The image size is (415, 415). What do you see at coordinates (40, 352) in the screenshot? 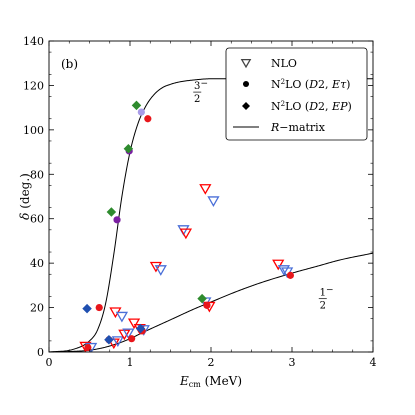
I see `y-tick-label: 0` at bounding box center [40, 352].